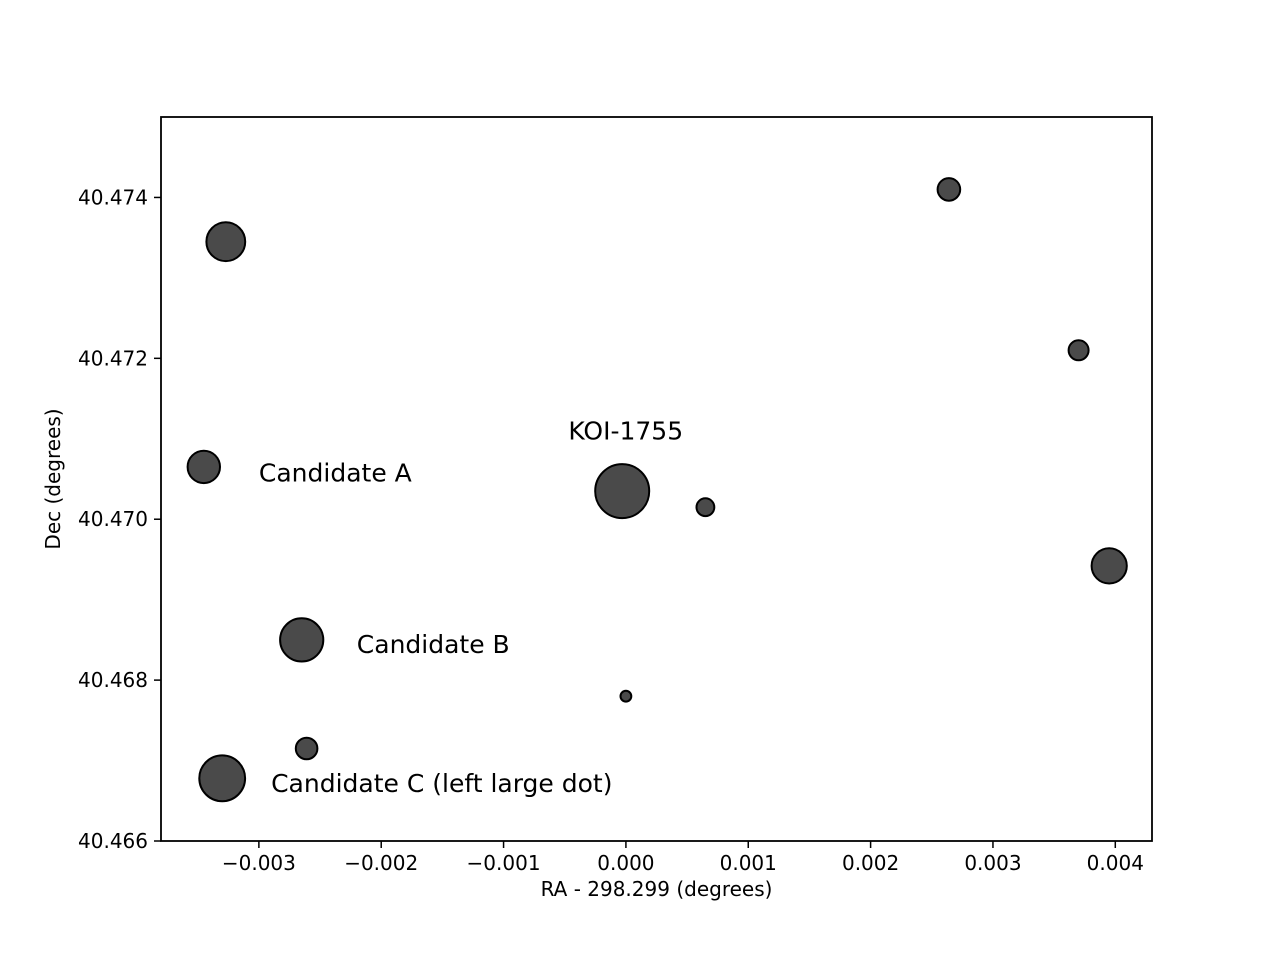  I want to click on annotation-4: Candidate C (left large dot), so click(441, 783).